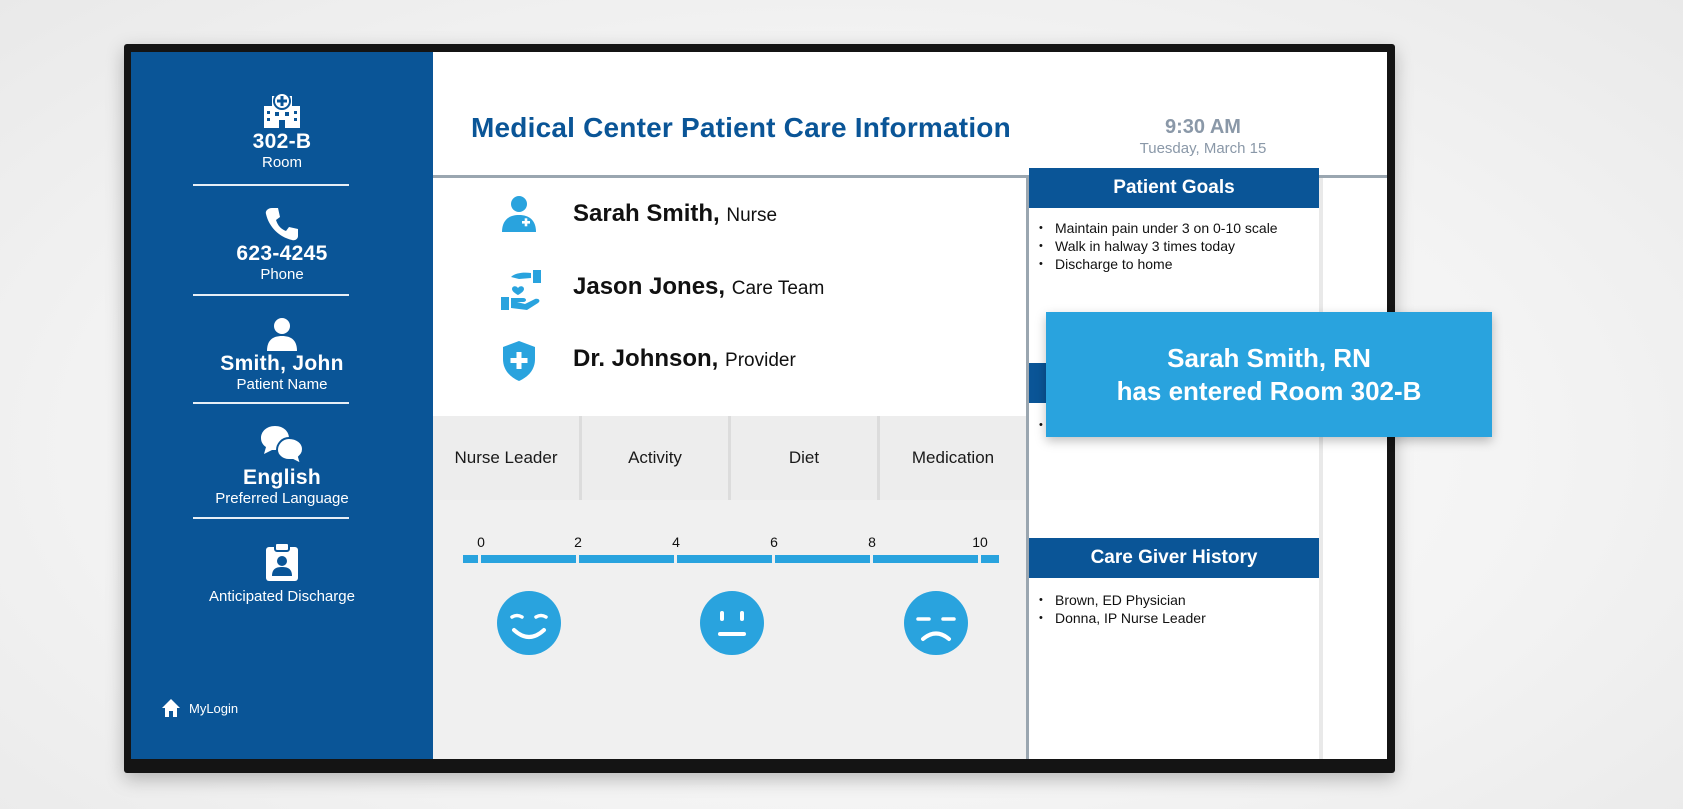 This screenshot has height=809, width=1683. What do you see at coordinates (521, 290) in the screenshot?
I see `care-hands-icon` at bounding box center [521, 290].